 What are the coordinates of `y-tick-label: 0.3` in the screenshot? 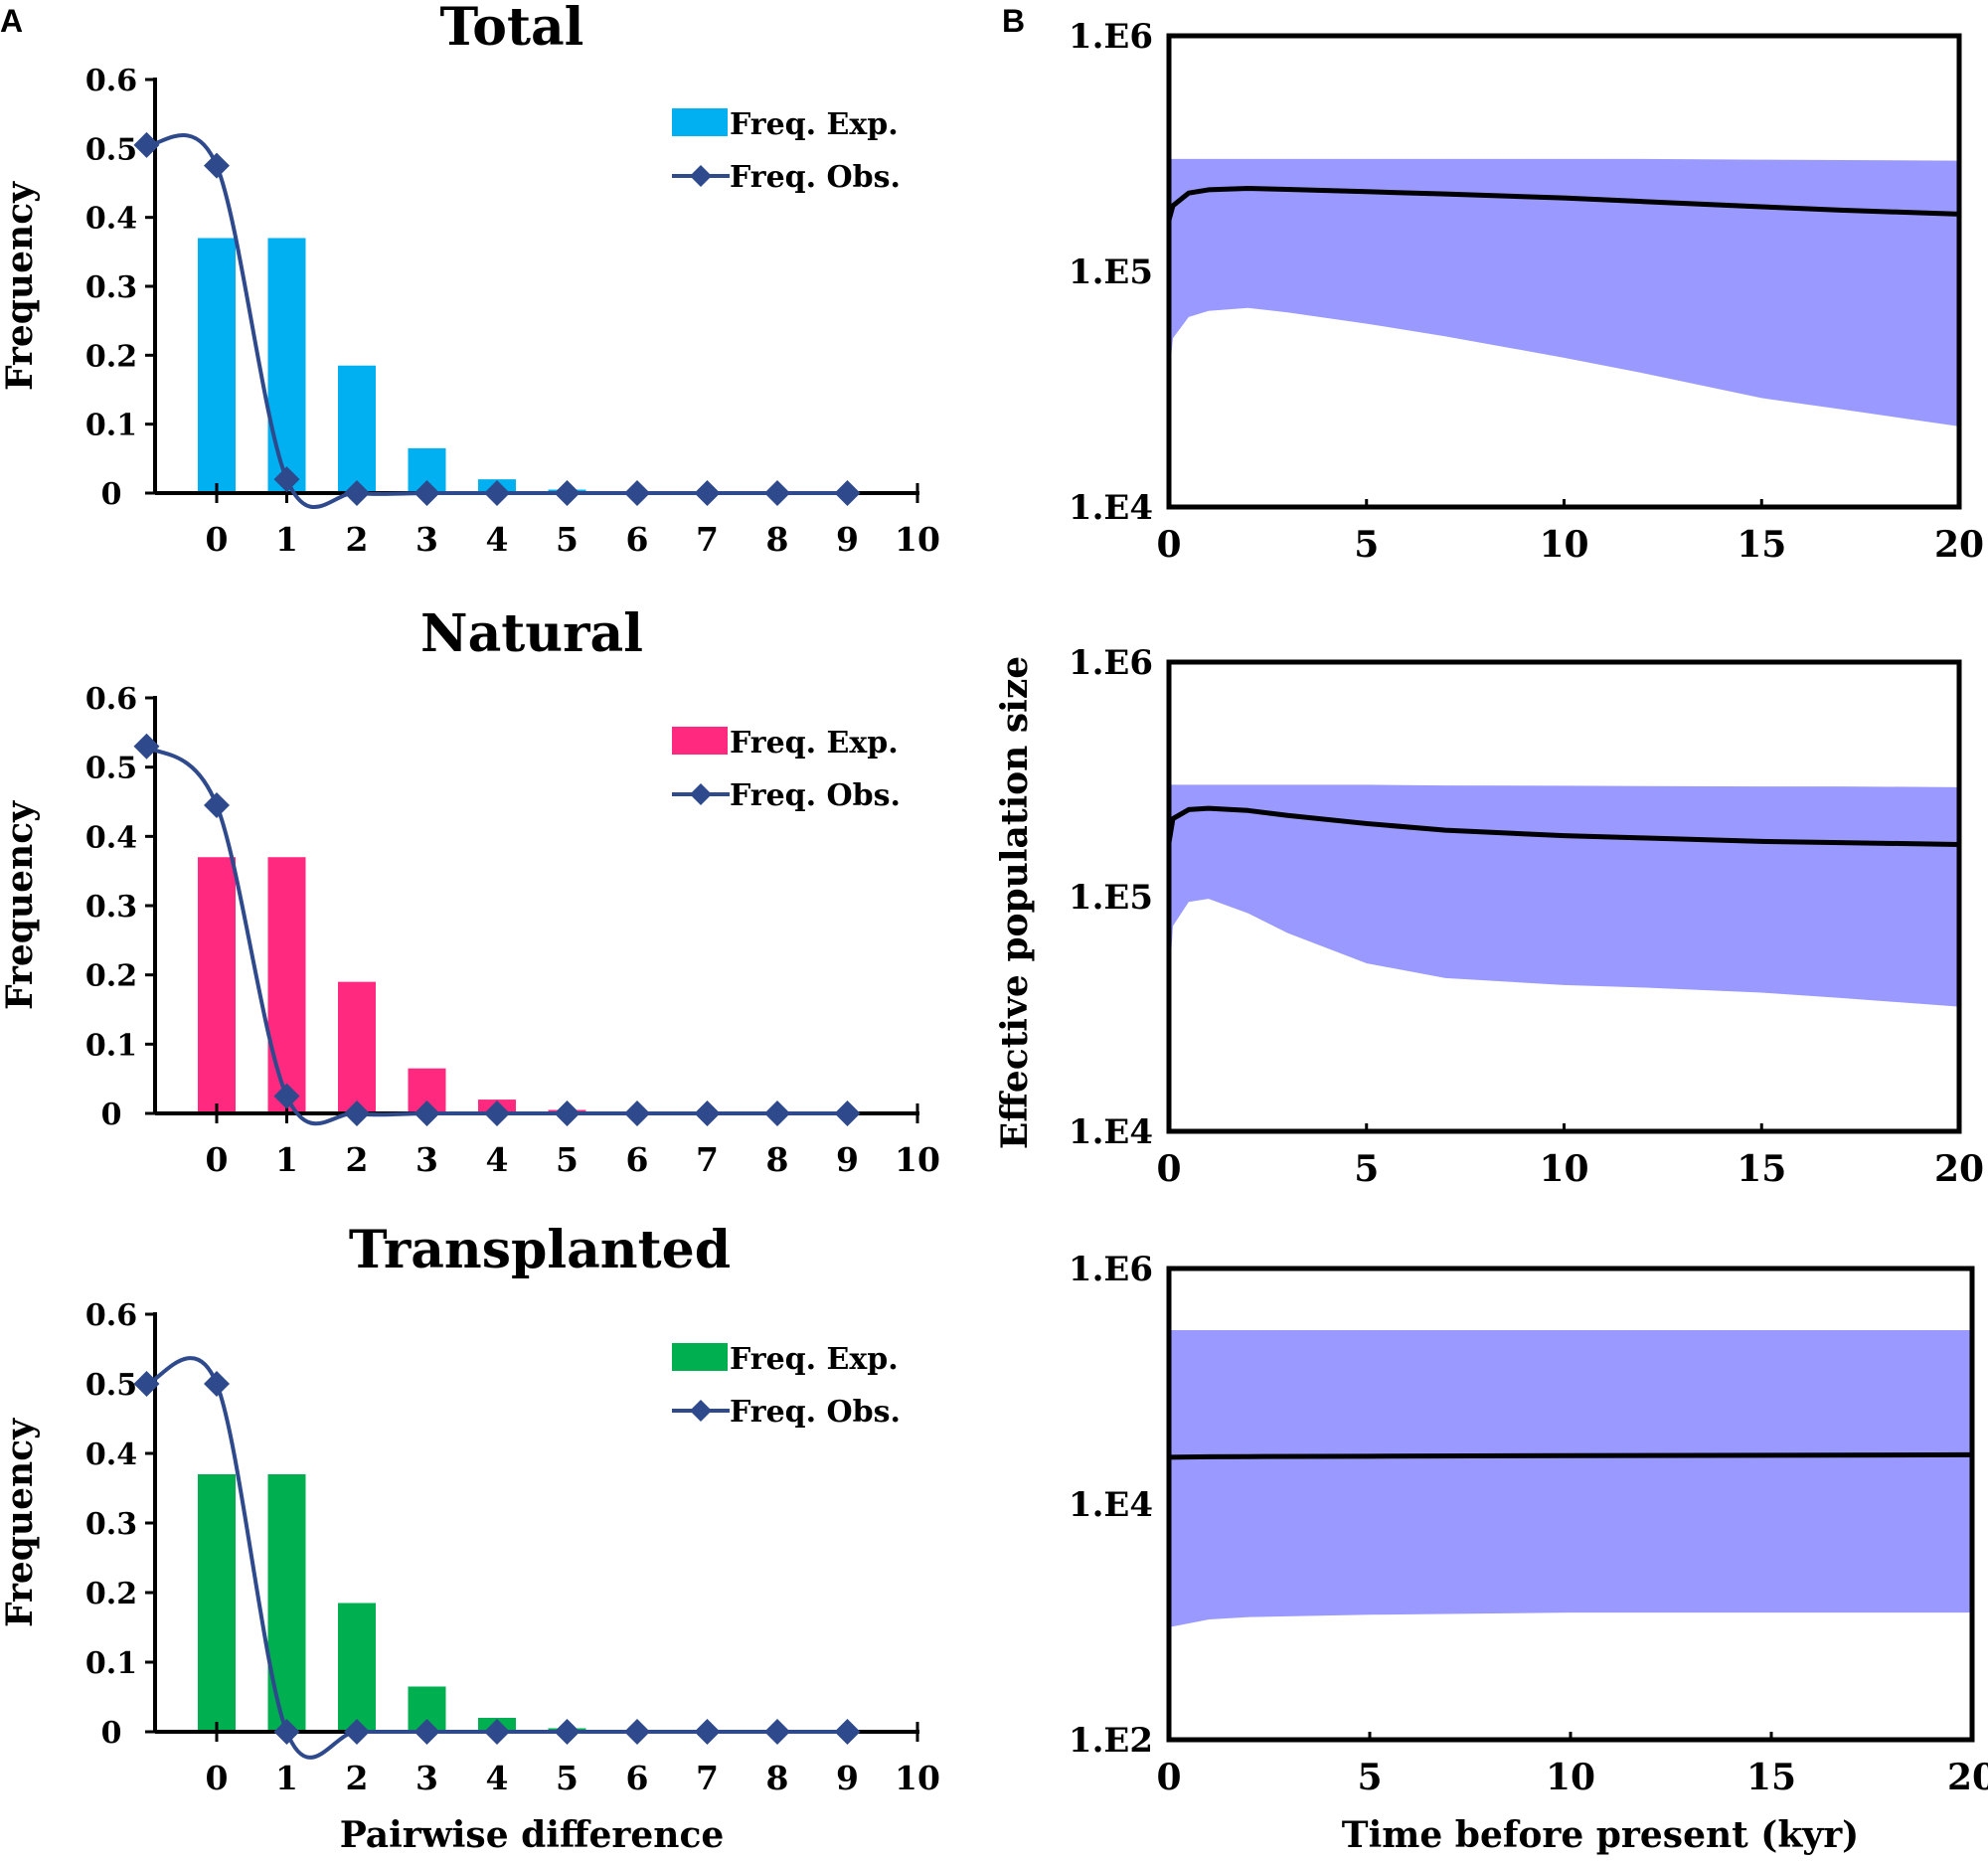 It's located at (111, 907).